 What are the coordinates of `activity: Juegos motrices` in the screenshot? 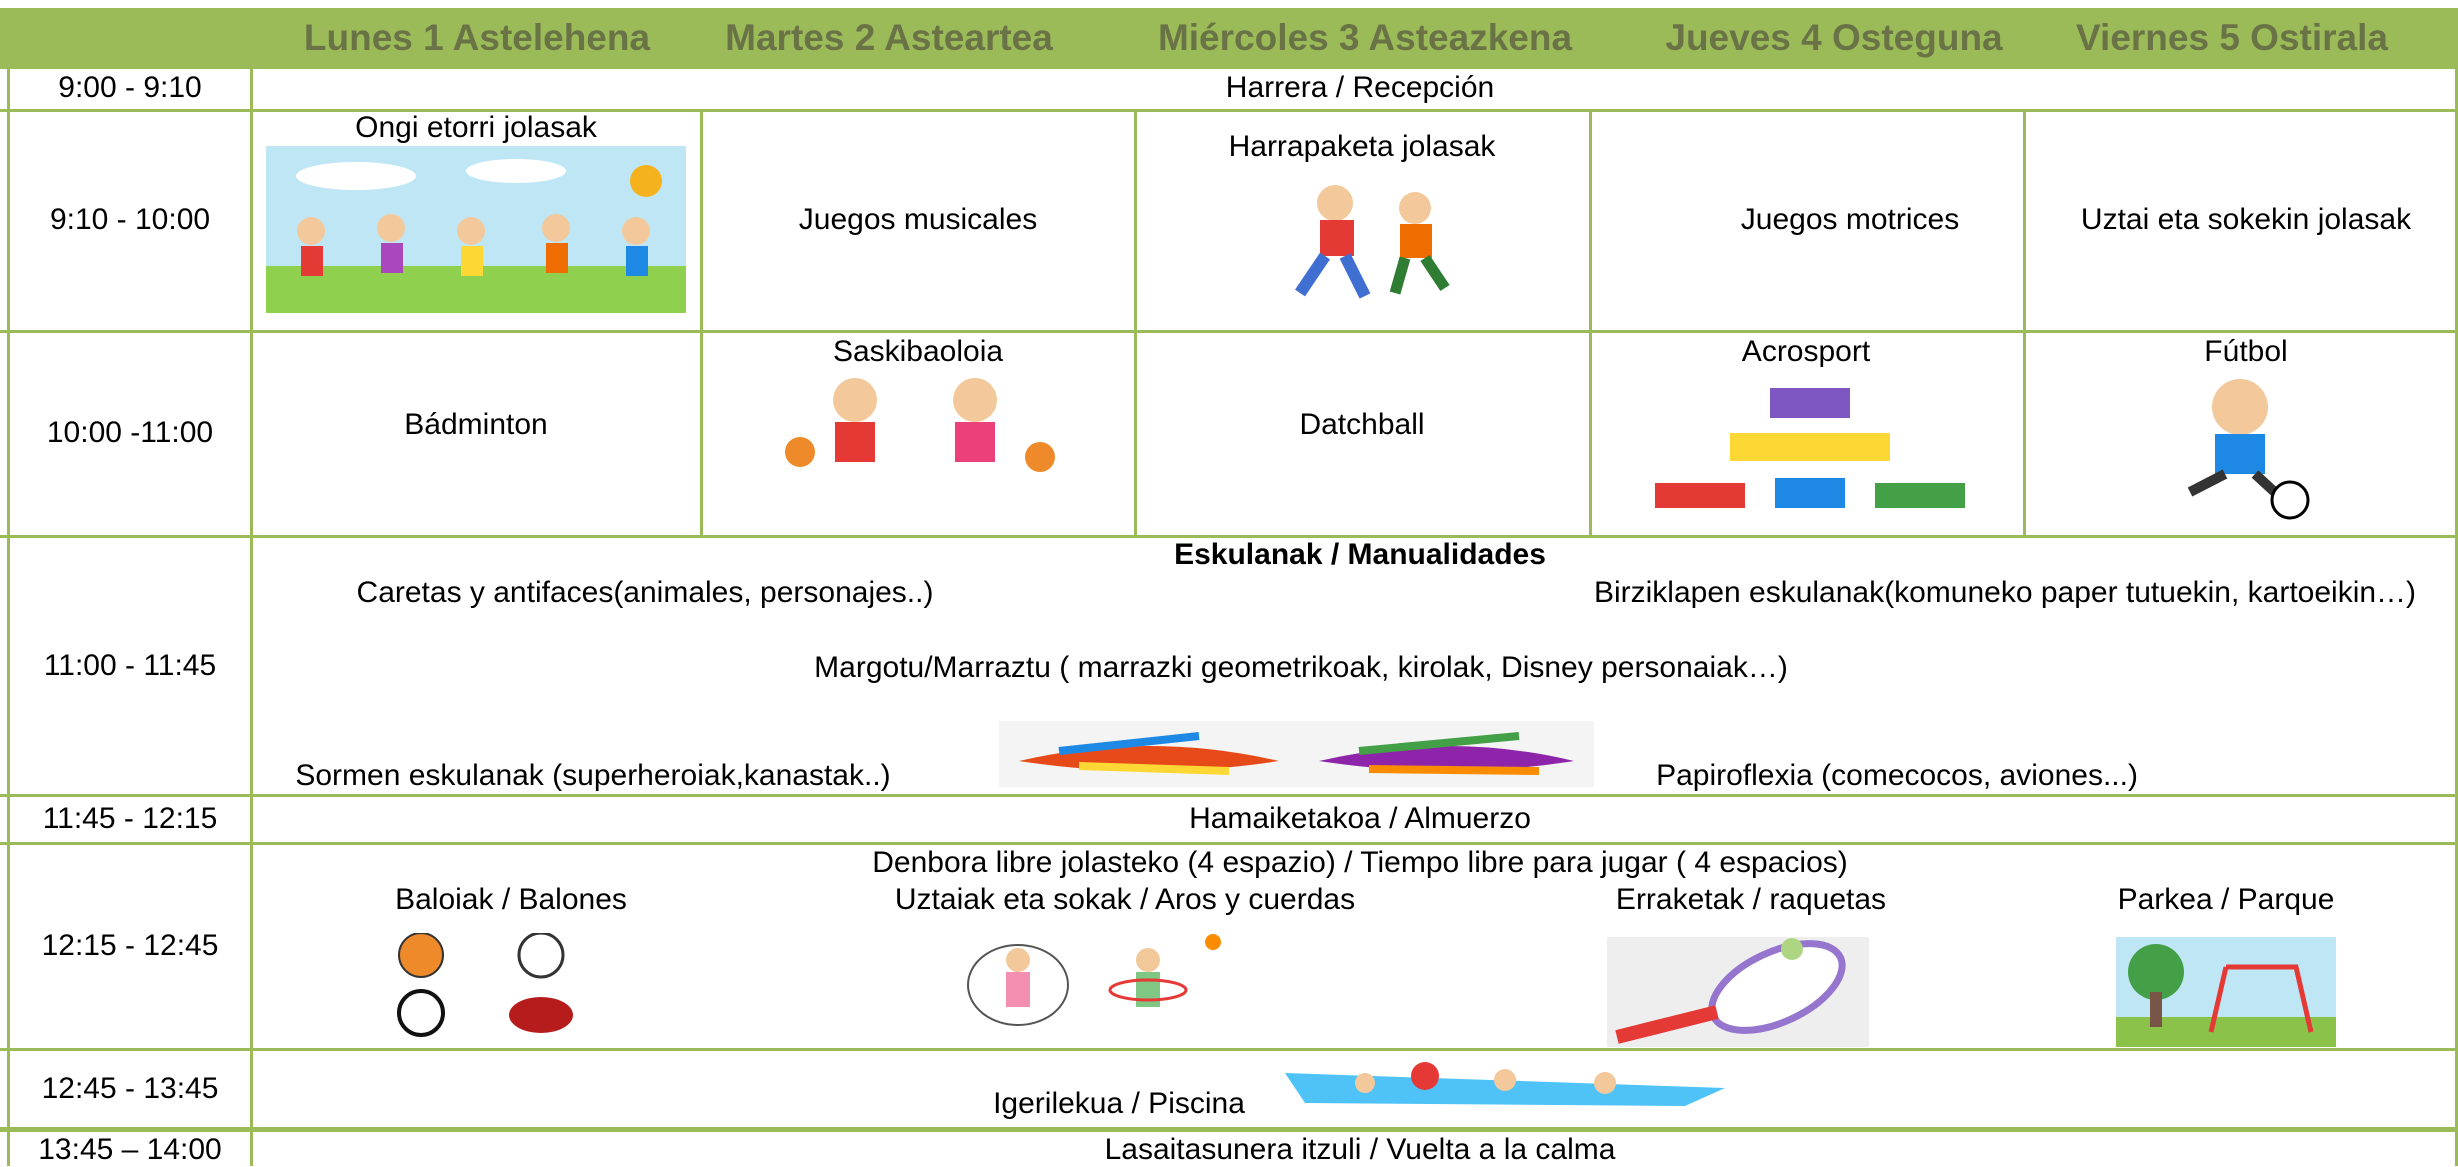 It's located at (1850, 219).